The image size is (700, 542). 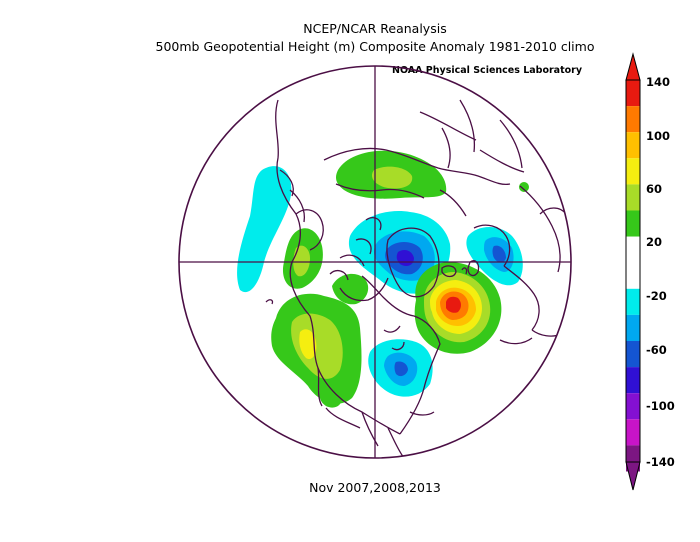 What do you see at coordinates (269, 302) in the screenshot?
I see `coast-north-pacific-islands` at bounding box center [269, 302].